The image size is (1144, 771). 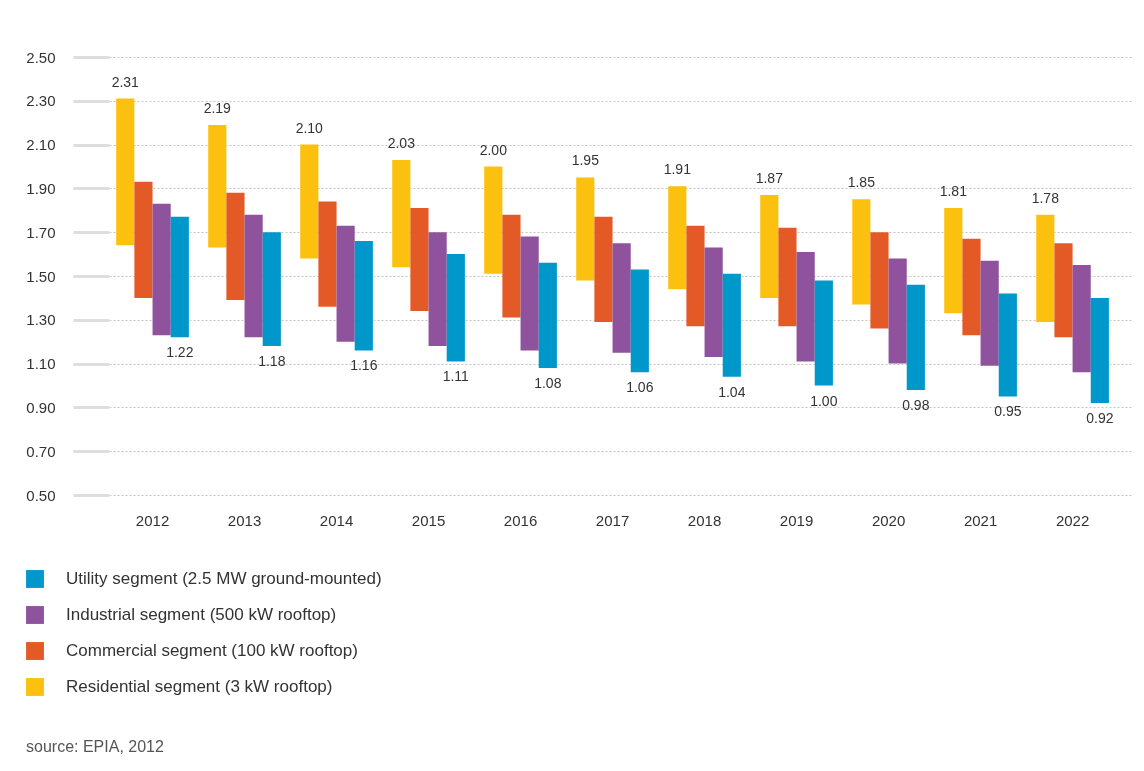 I want to click on legend-label: Utility segment (2.5 MW ground-mounted), so click(x=224, y=578).